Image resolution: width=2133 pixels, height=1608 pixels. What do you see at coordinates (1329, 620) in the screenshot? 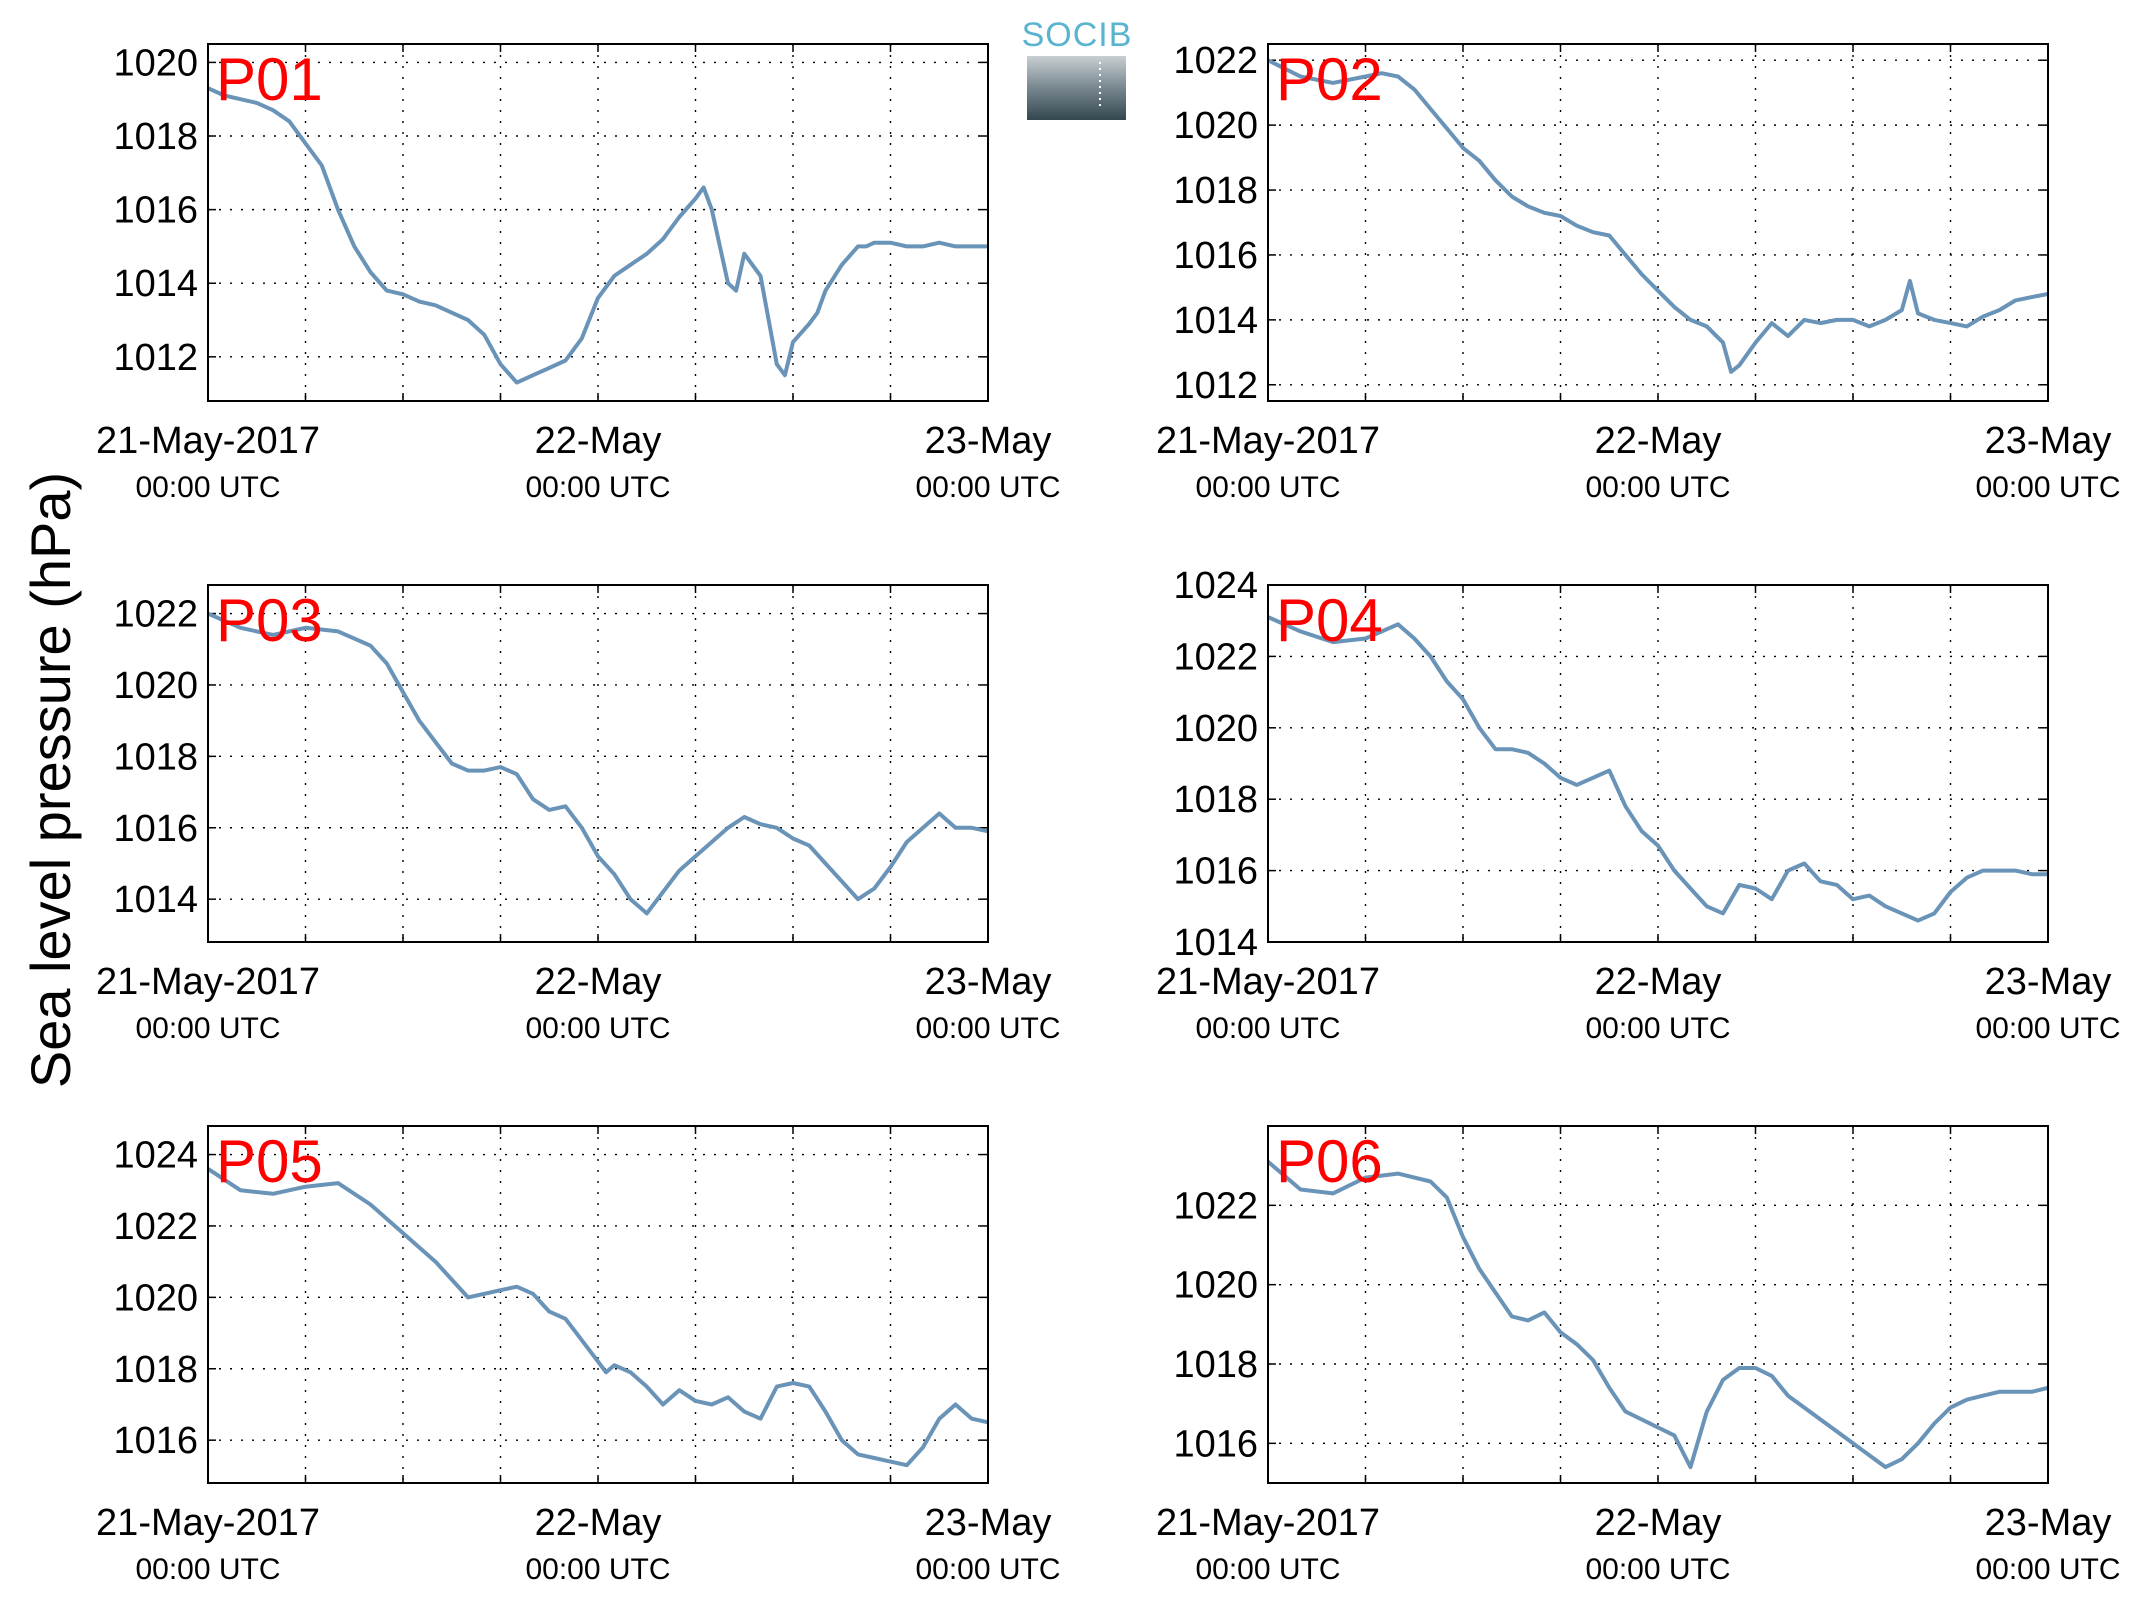
I see `station-label: P04` at bounding box center [1329, 620].